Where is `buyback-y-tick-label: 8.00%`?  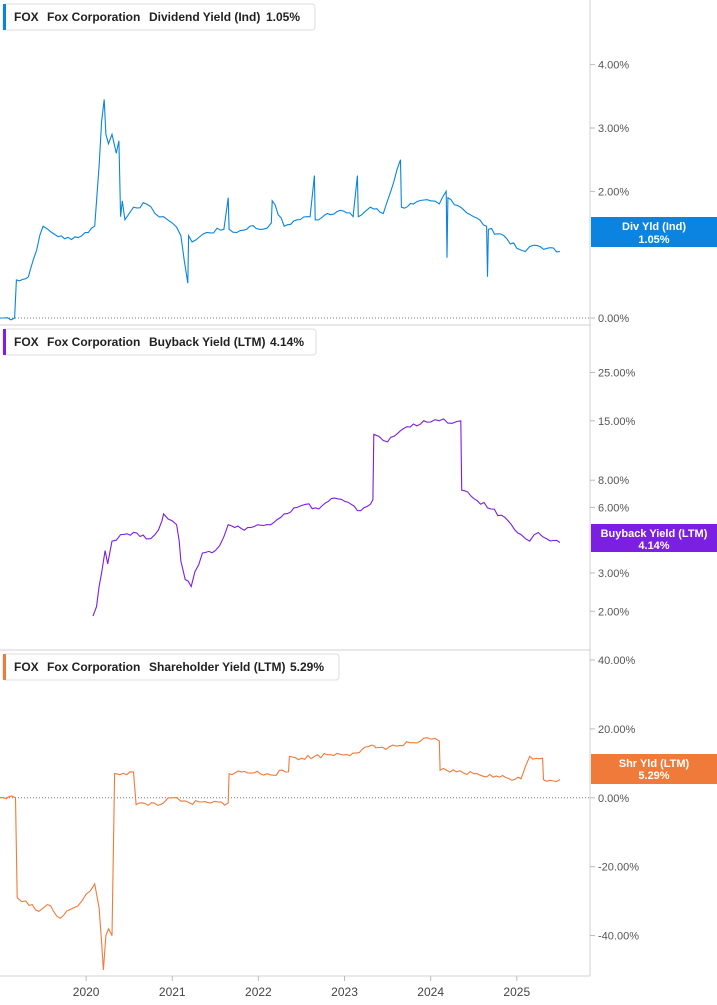 buyback-y-tick-label: 8.00% is located at coordinates (613, 481).